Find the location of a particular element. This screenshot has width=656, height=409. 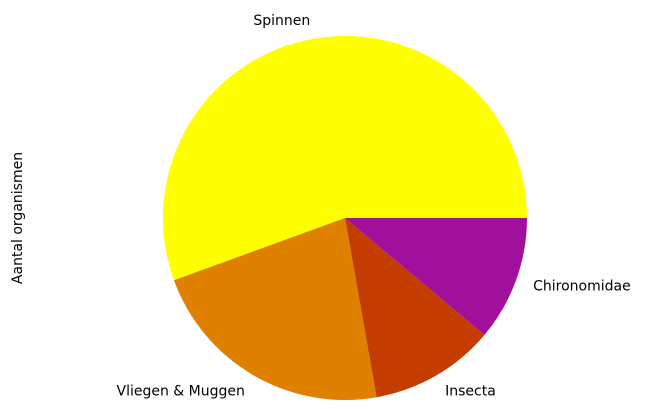

slice-label: Spinnen is located at coordinates (281, 21).